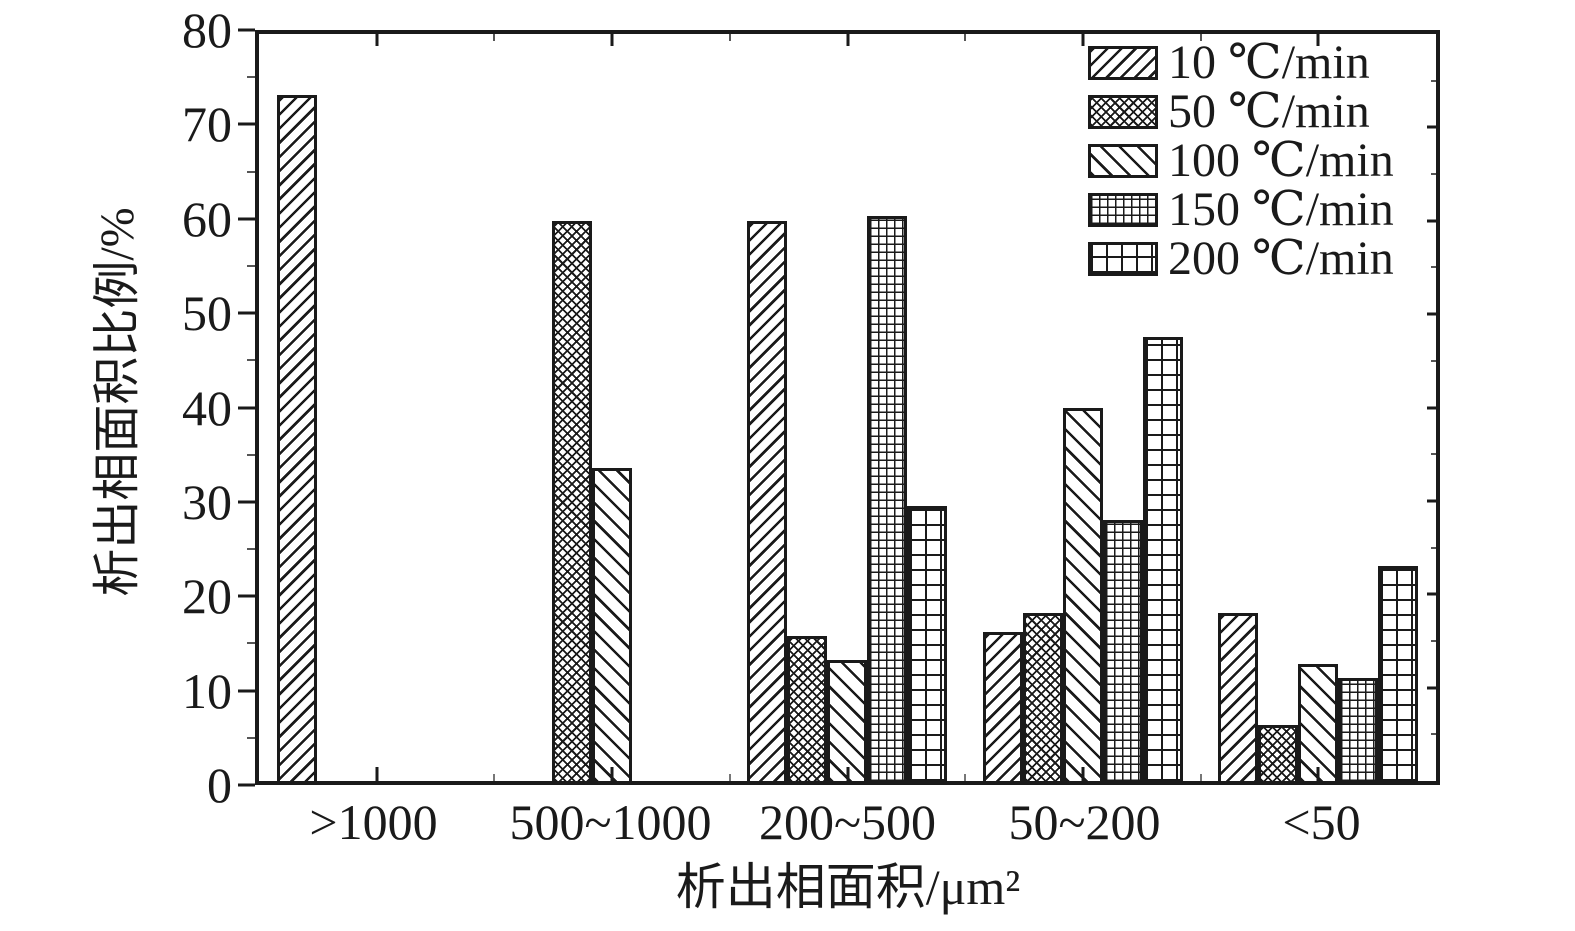 Image resolution: width=1575 pixels, height=931 pixels. I want to click on x-axis-tick-labels: >1000 500~1000 200~500 50~200 <50, so click(847, 824).